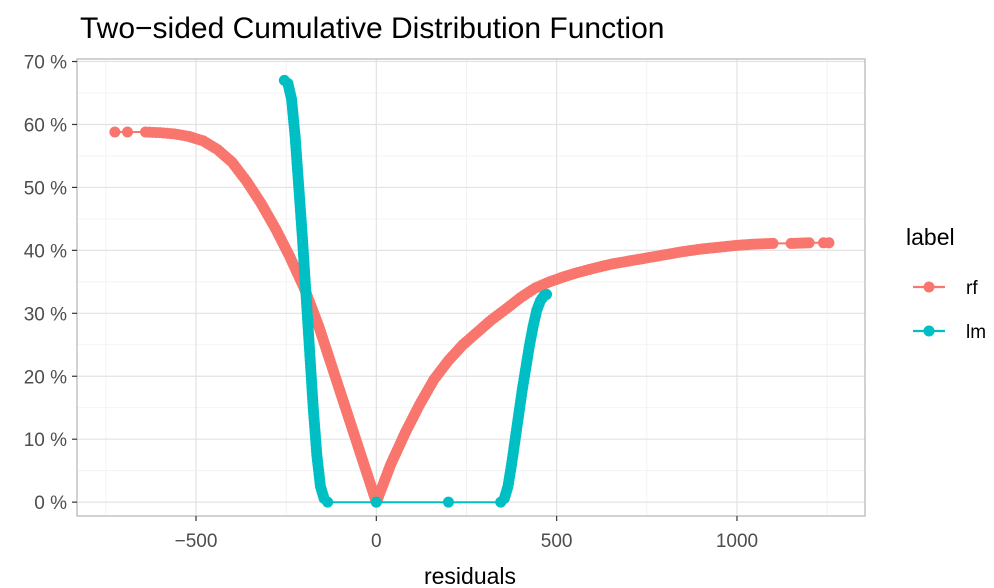 Image resolution: width=994 pixels, height=588 pixels. What do you see at coordinates (45, 188) in the screenshot?
I see `y-tick-label: 50 %` at bounding box center [45, 188].